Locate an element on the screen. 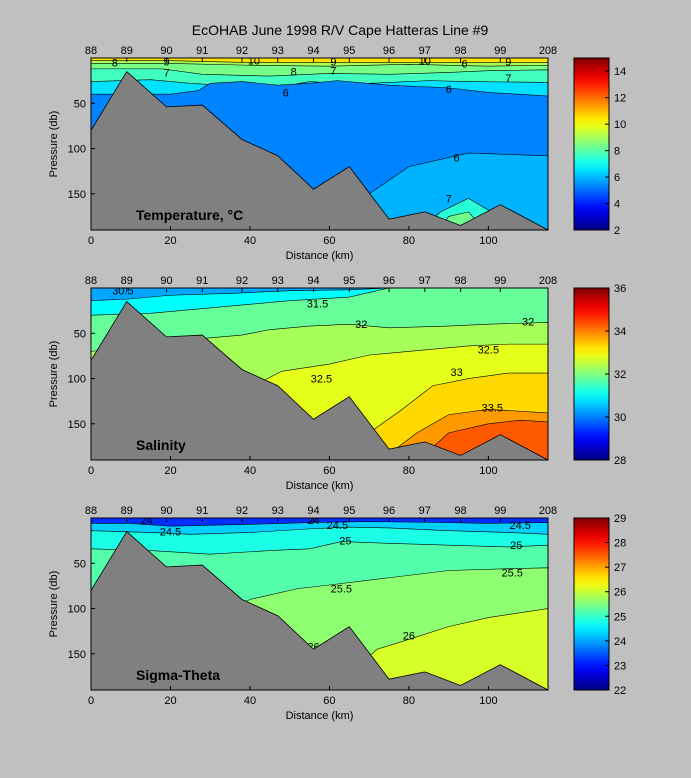  x-tick-label: 40 is located at coordinates (250, 701).